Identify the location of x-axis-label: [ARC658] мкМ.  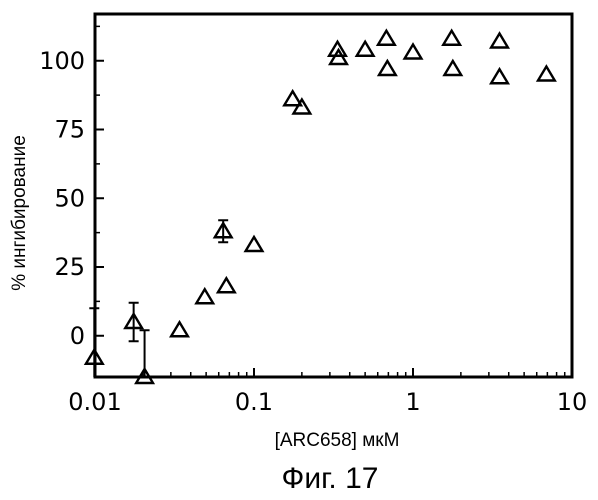
(337, 440).